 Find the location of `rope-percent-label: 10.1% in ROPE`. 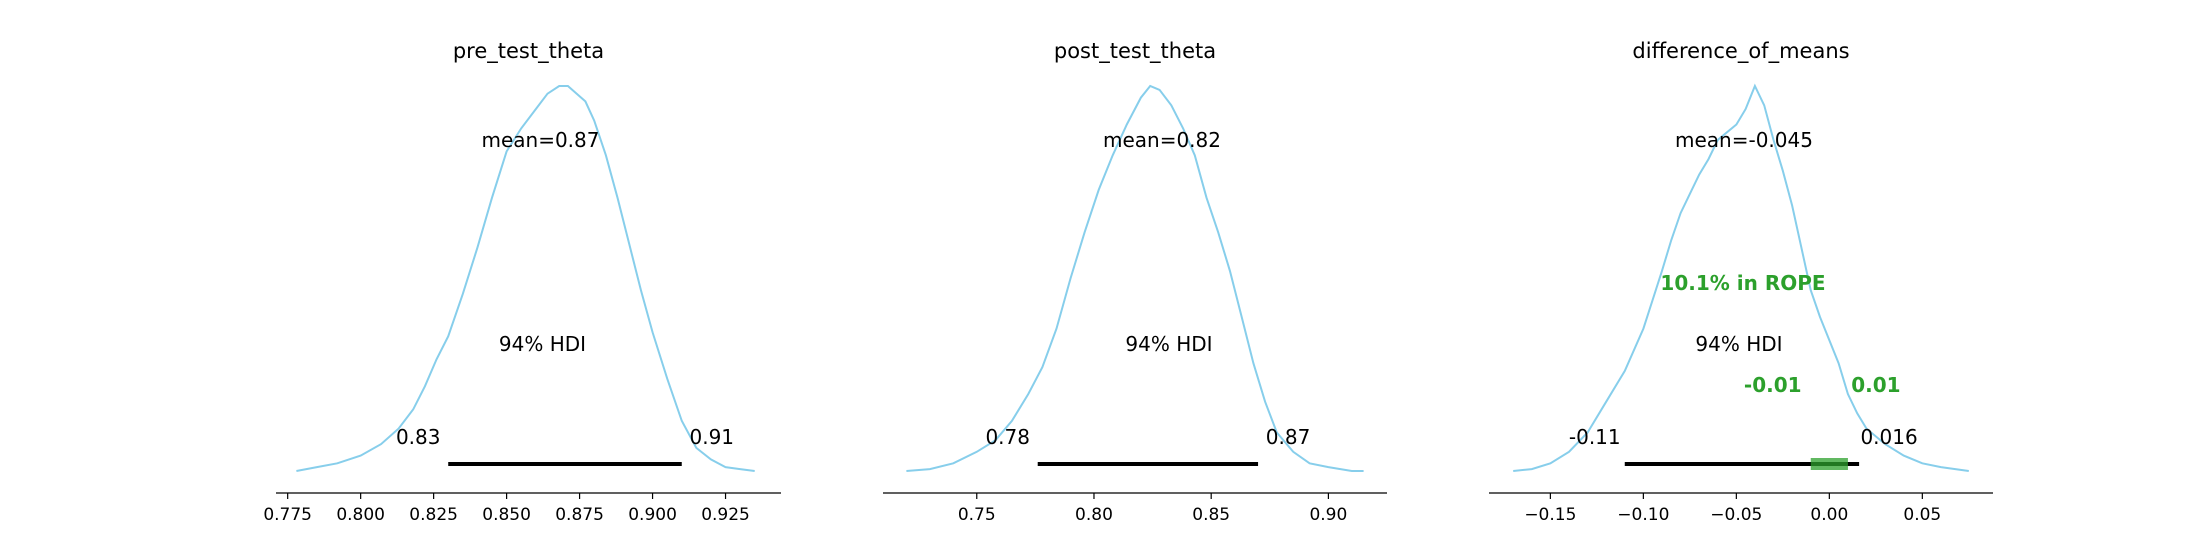

rope-percent-label: 10.1% in ROPE is located at coordinates (1742, 283).